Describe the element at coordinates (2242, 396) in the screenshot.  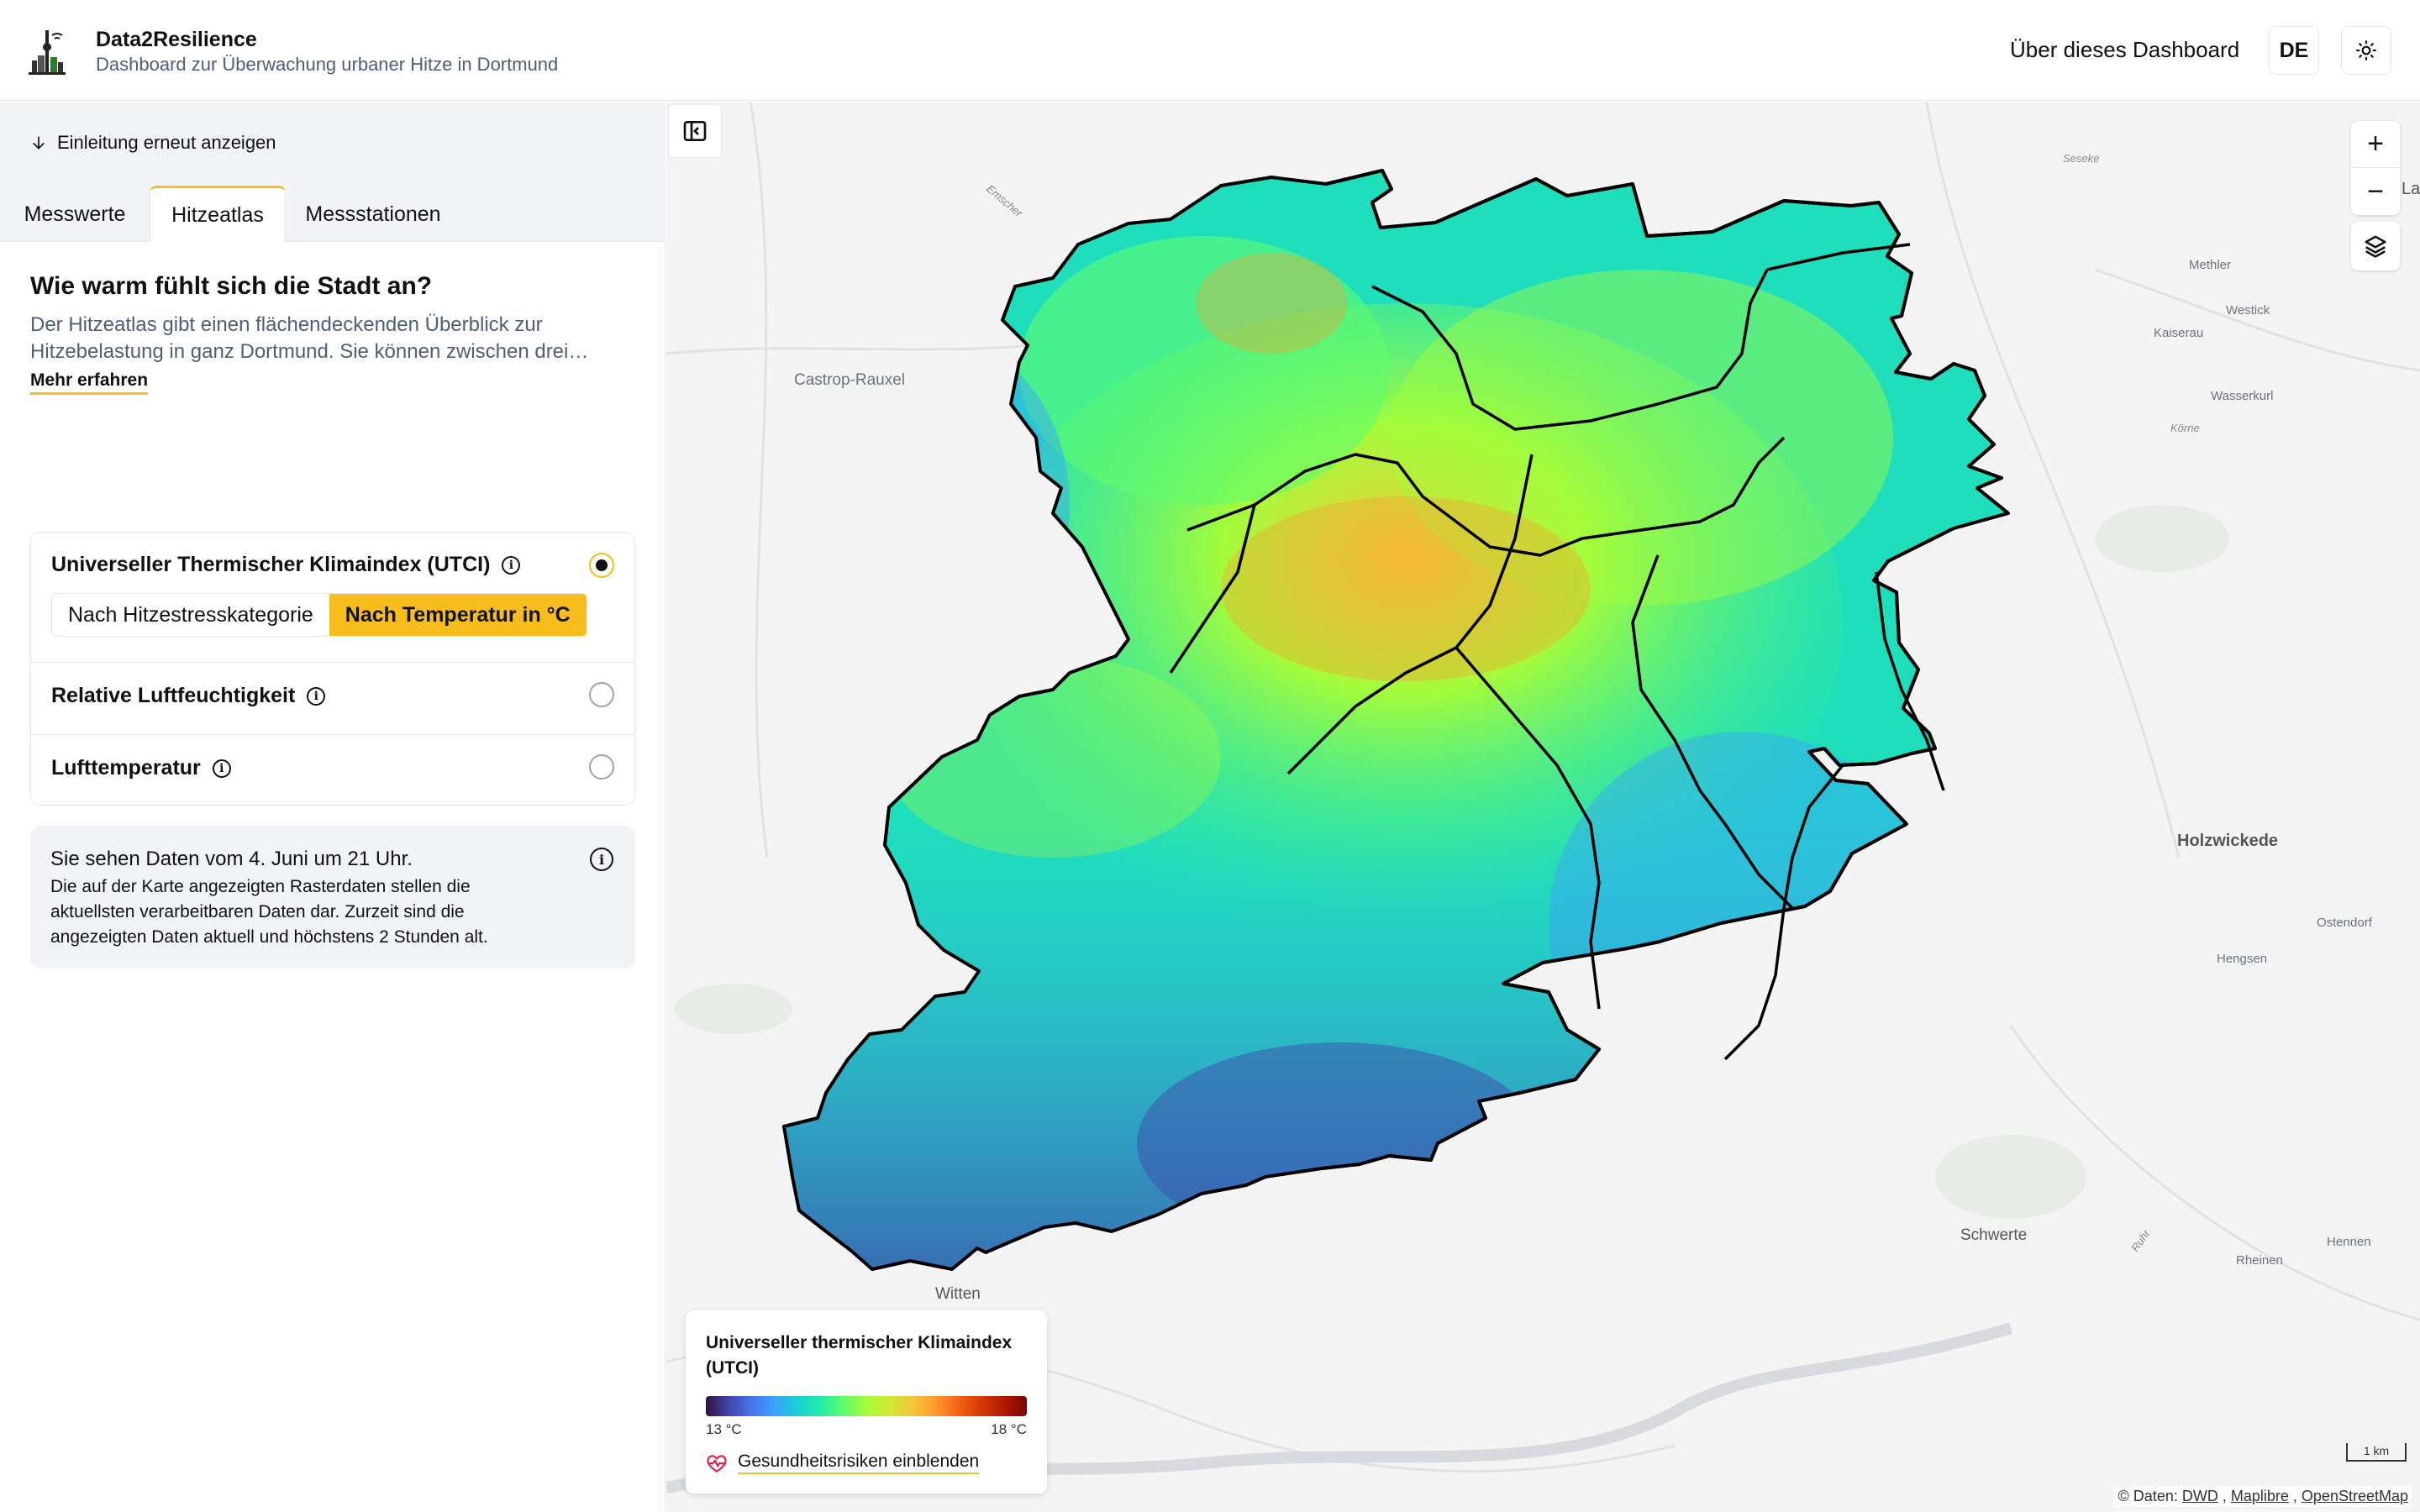
I see `place-label: Wasserkurl` at that location.